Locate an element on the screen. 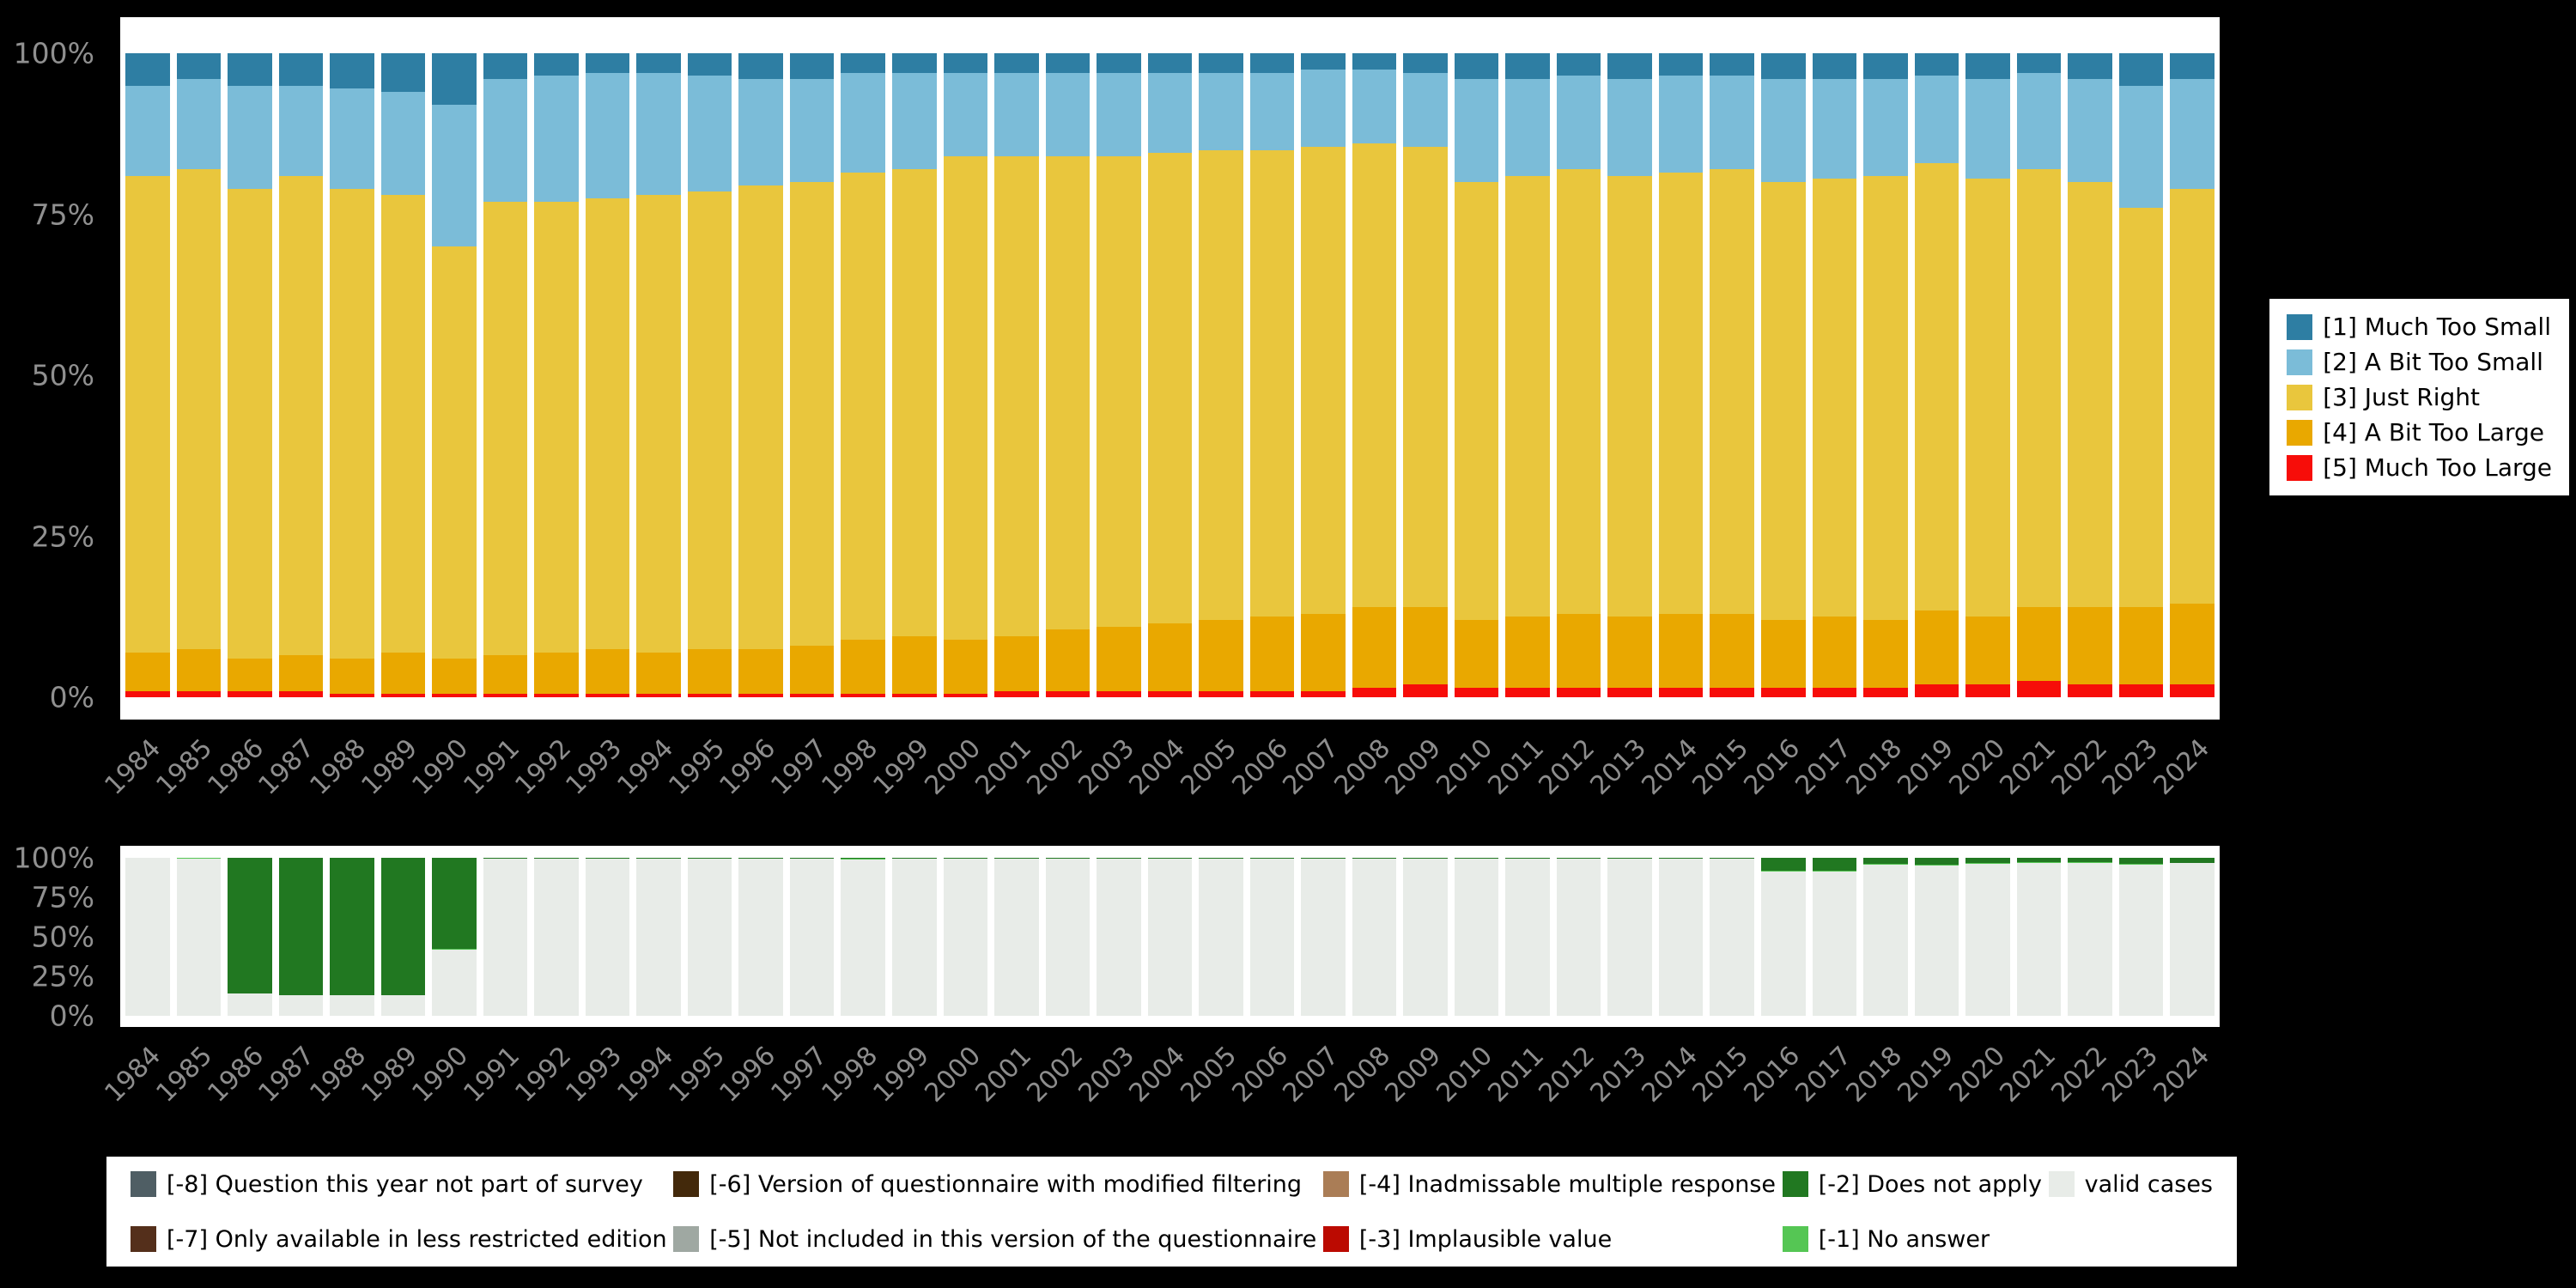 This screenshot has height=1288, width=2576. y-tick-label: 75% is located at coordinates (62, 214).